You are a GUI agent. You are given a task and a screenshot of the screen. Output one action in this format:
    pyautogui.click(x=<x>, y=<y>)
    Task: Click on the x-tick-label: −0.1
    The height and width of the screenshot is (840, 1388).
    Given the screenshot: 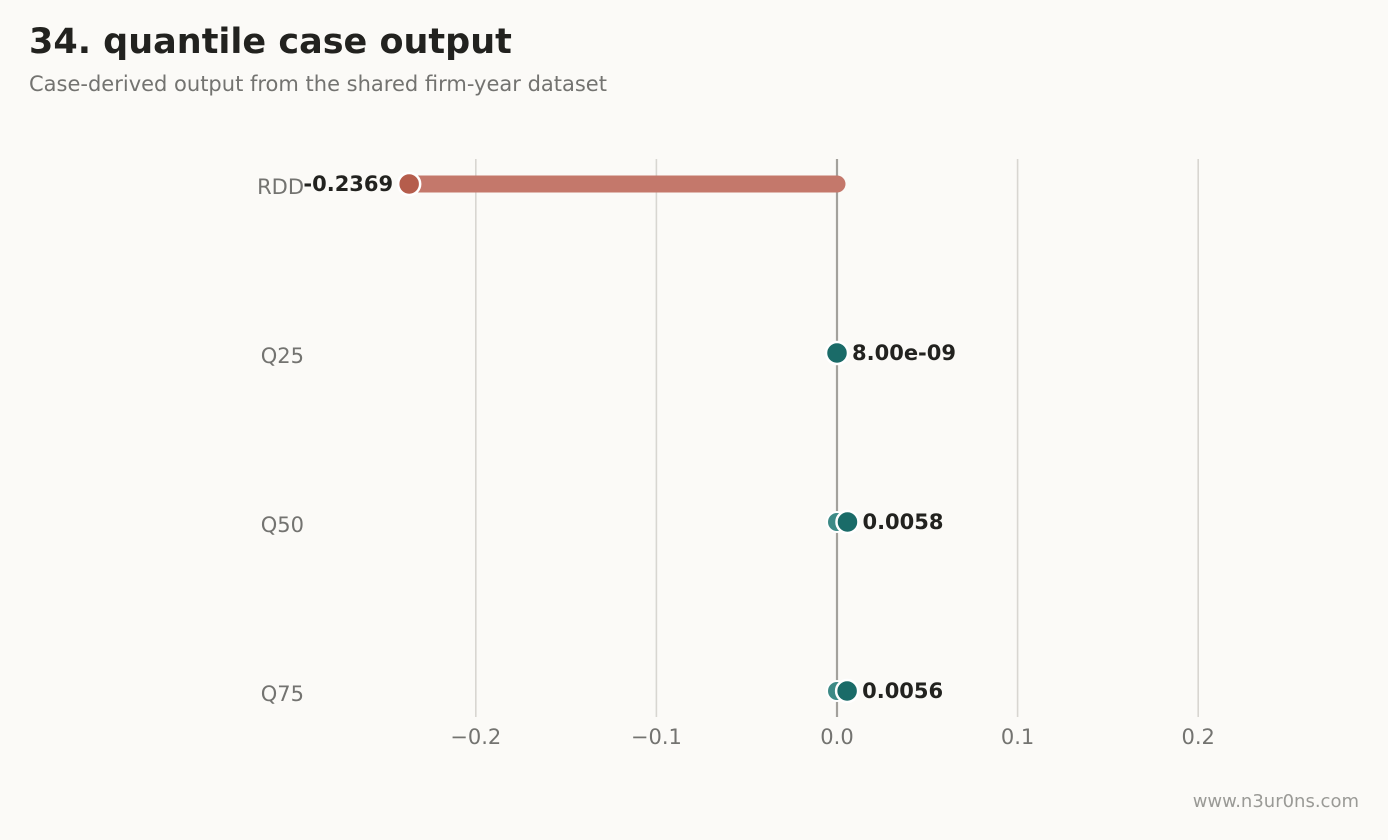 What is the action you would take?
    pyautogui.click(x=656, y=737)
    